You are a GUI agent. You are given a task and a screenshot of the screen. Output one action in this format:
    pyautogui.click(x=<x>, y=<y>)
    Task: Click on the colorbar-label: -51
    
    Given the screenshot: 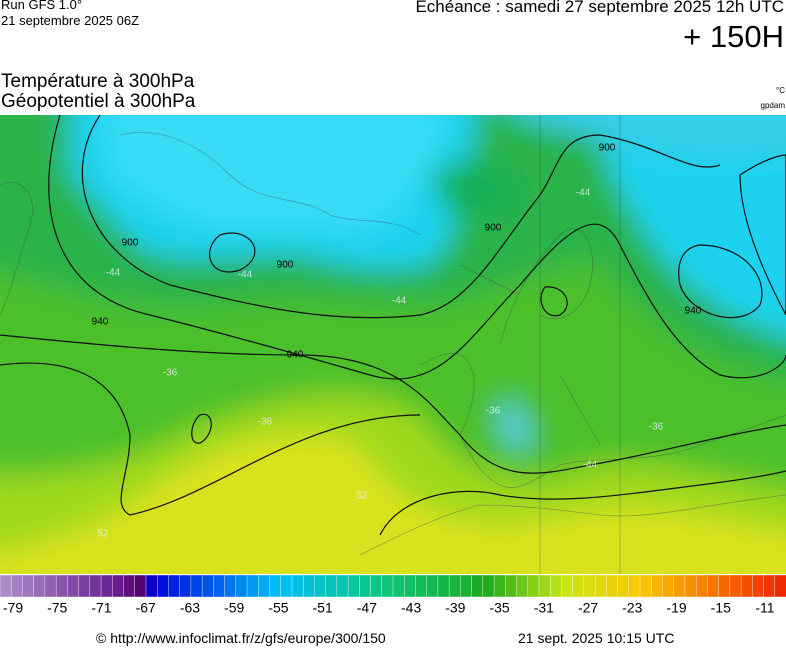 What is the action you would take?
    pyautogui.click(x=323, y=608)
    